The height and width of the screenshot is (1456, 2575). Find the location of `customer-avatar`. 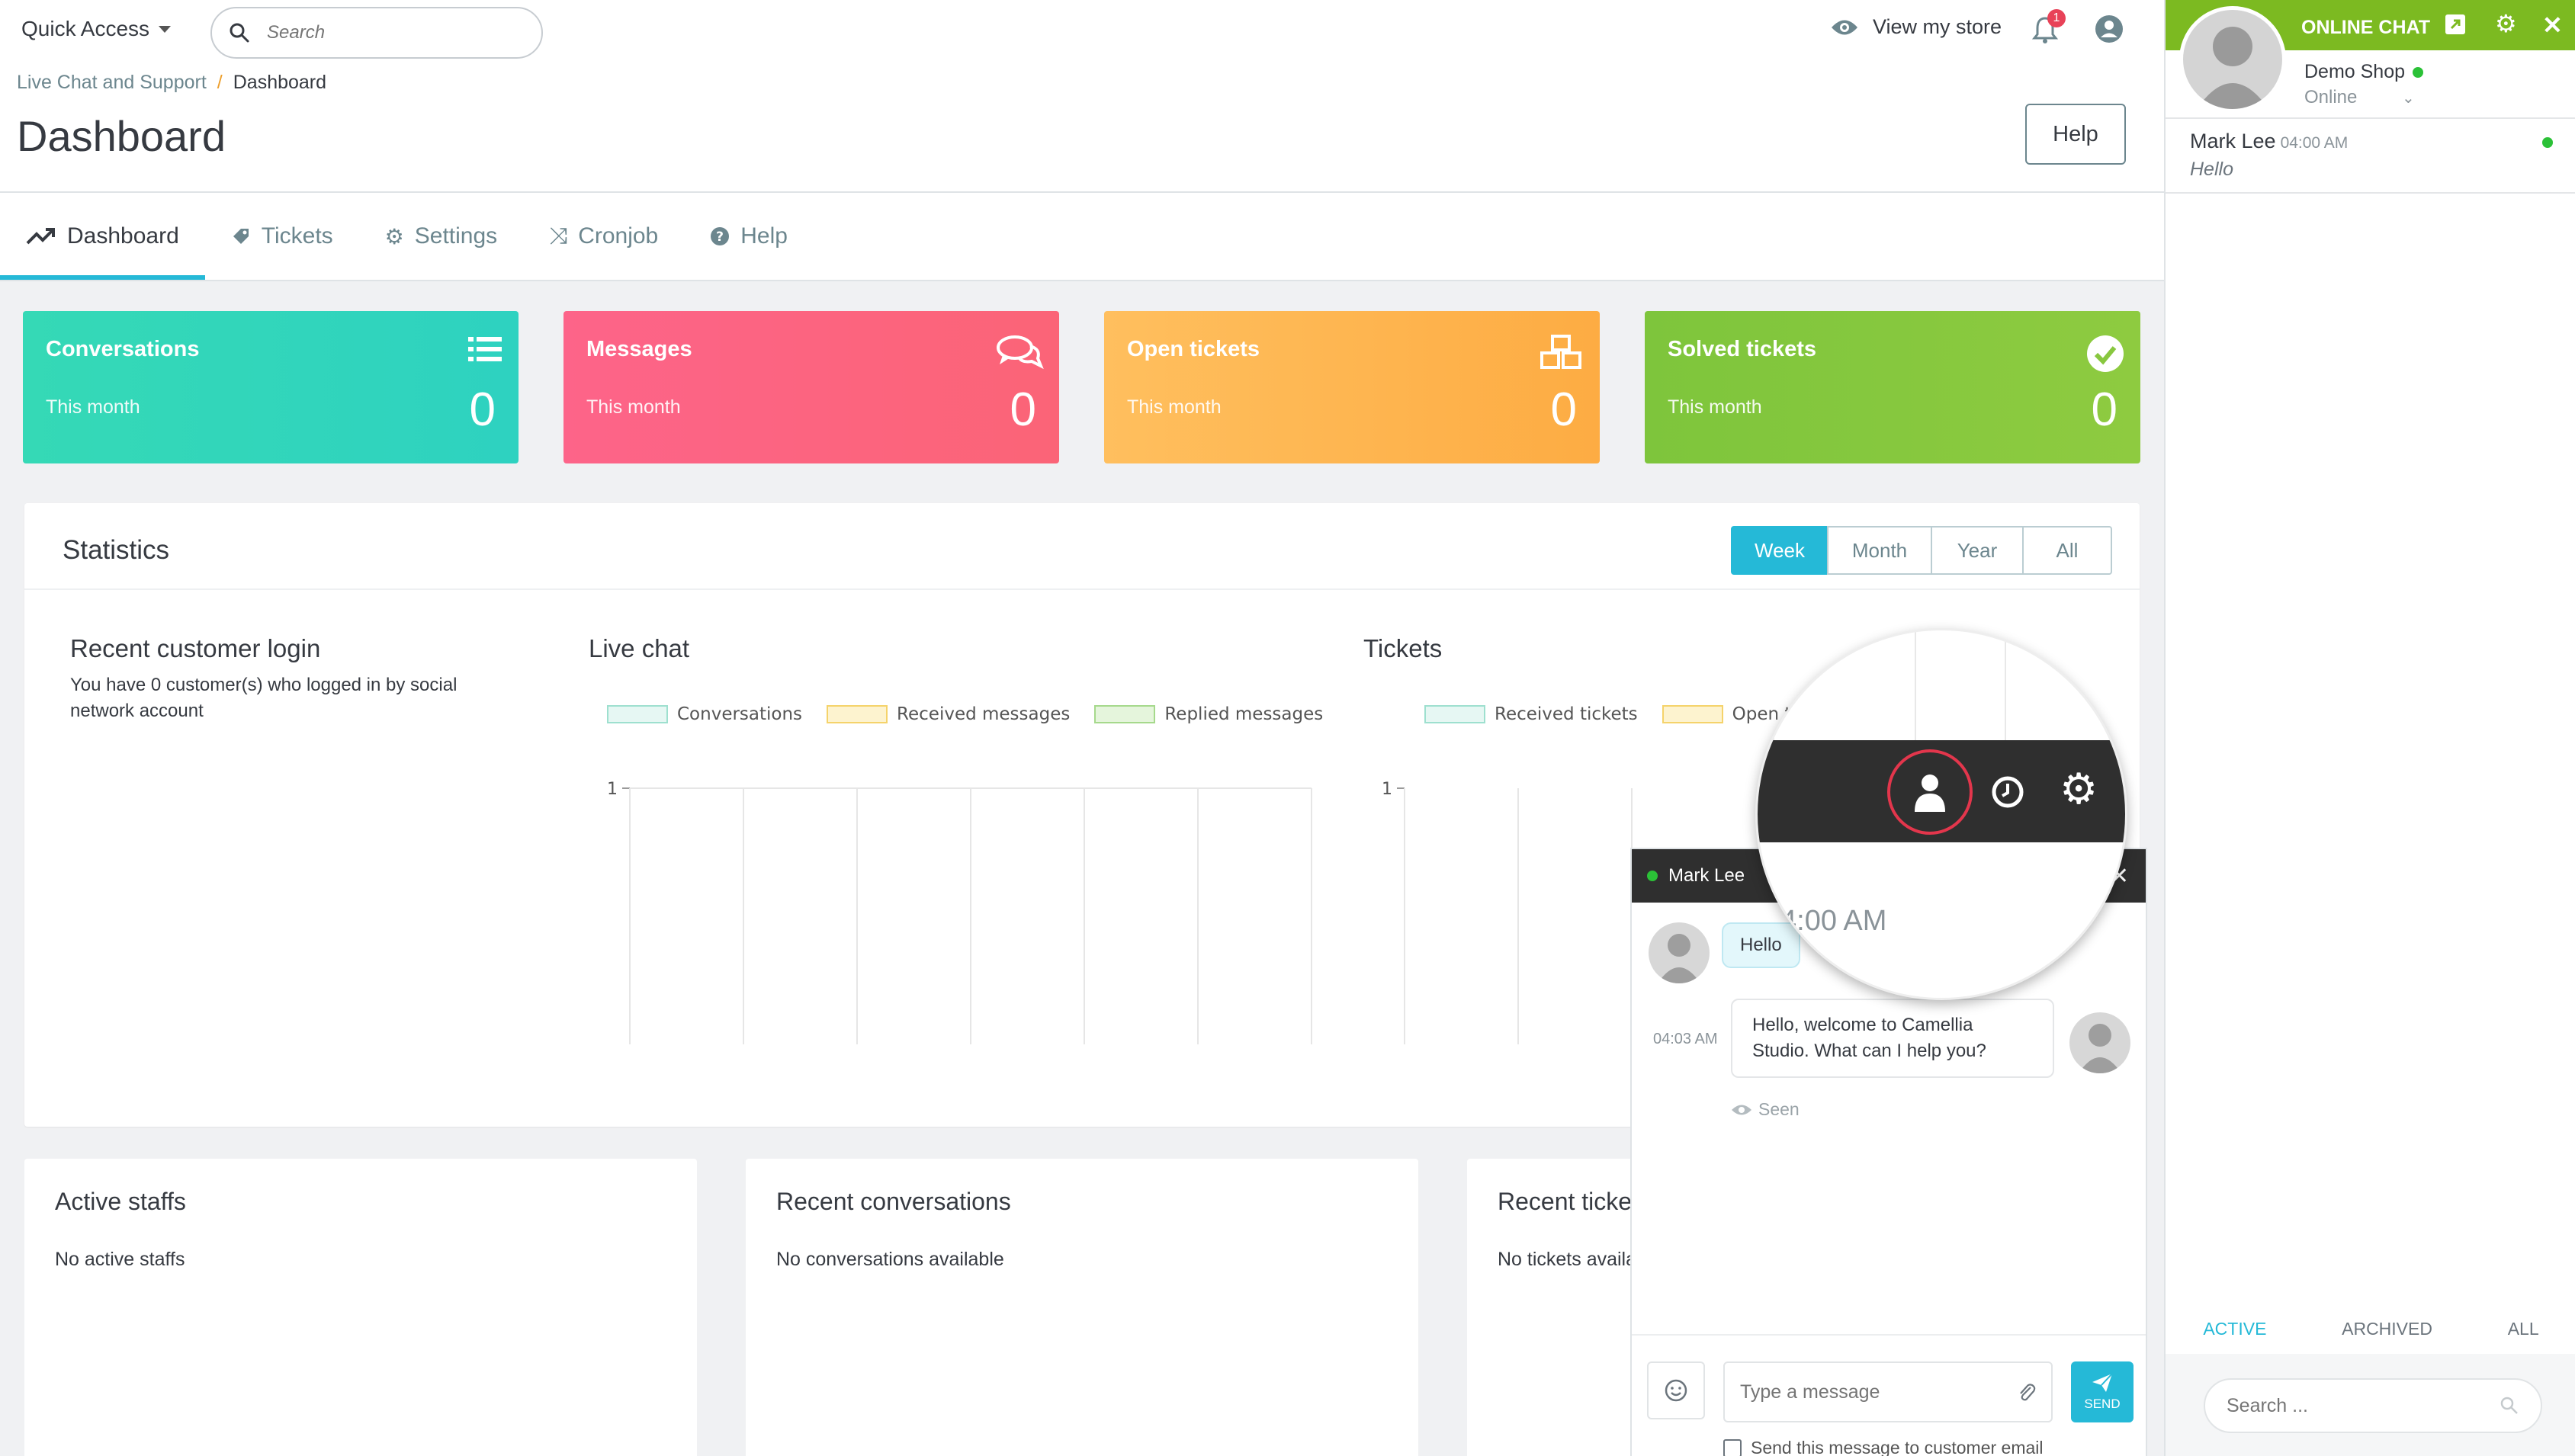

customer-avatar is located at coordinates (1679, 952).